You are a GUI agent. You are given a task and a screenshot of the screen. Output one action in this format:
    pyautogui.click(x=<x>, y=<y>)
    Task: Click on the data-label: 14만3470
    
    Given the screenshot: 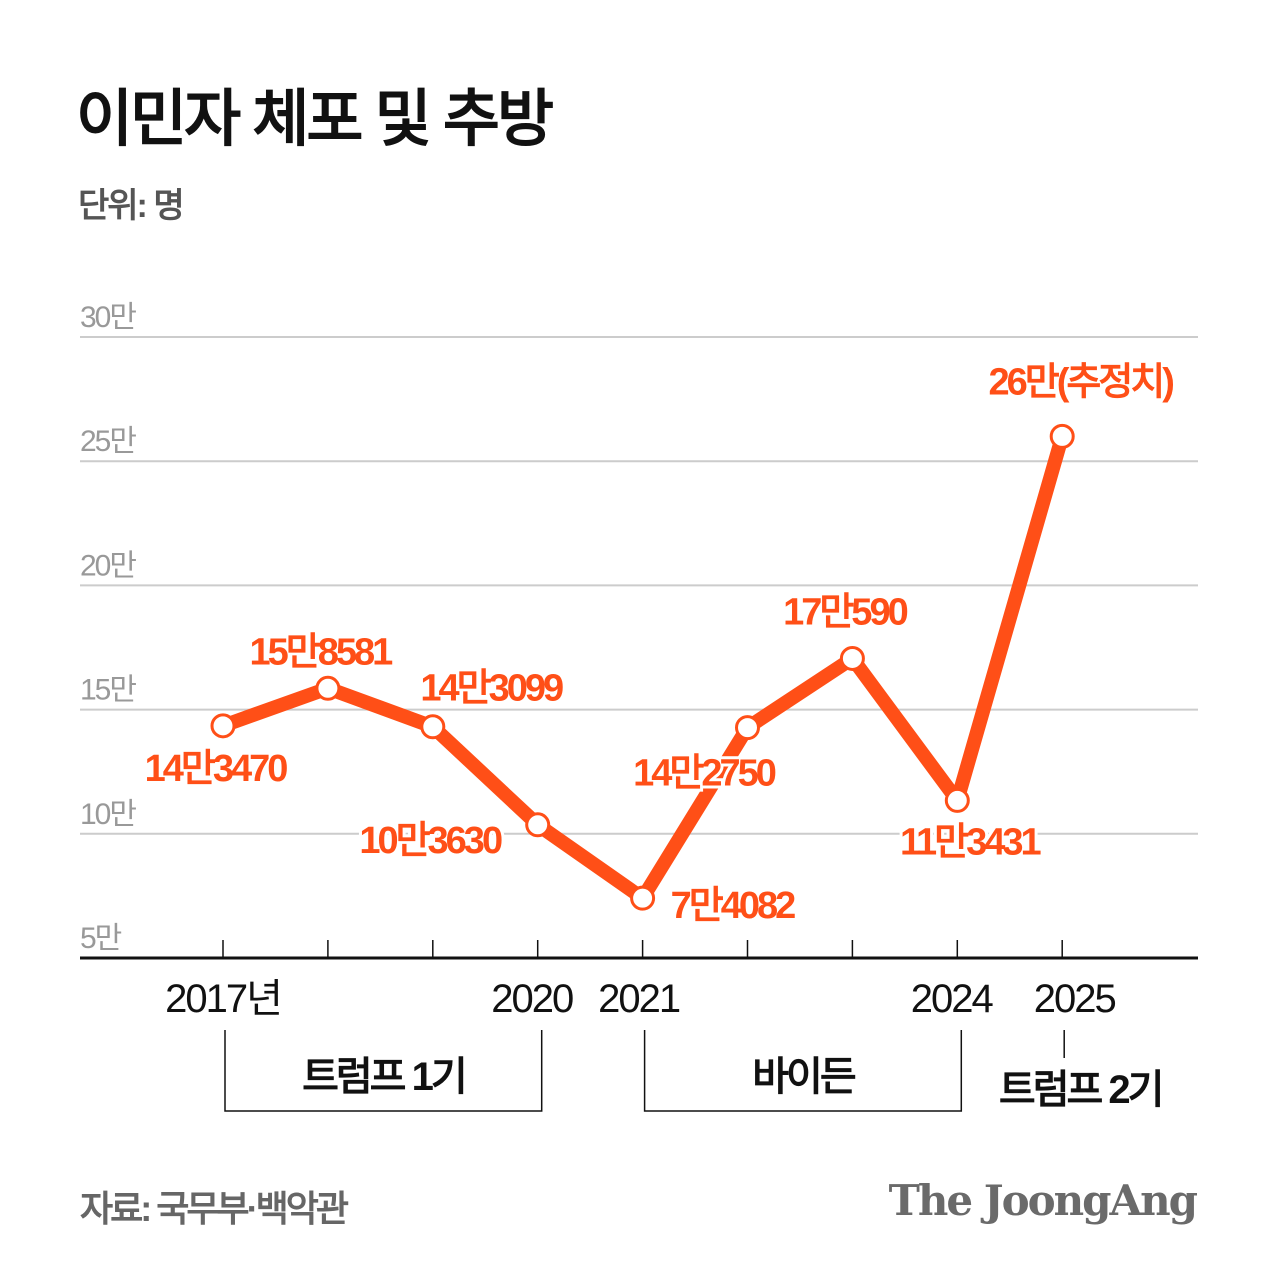 What is the action you would take?
    pyautogui.click(x=216, y=769)
    